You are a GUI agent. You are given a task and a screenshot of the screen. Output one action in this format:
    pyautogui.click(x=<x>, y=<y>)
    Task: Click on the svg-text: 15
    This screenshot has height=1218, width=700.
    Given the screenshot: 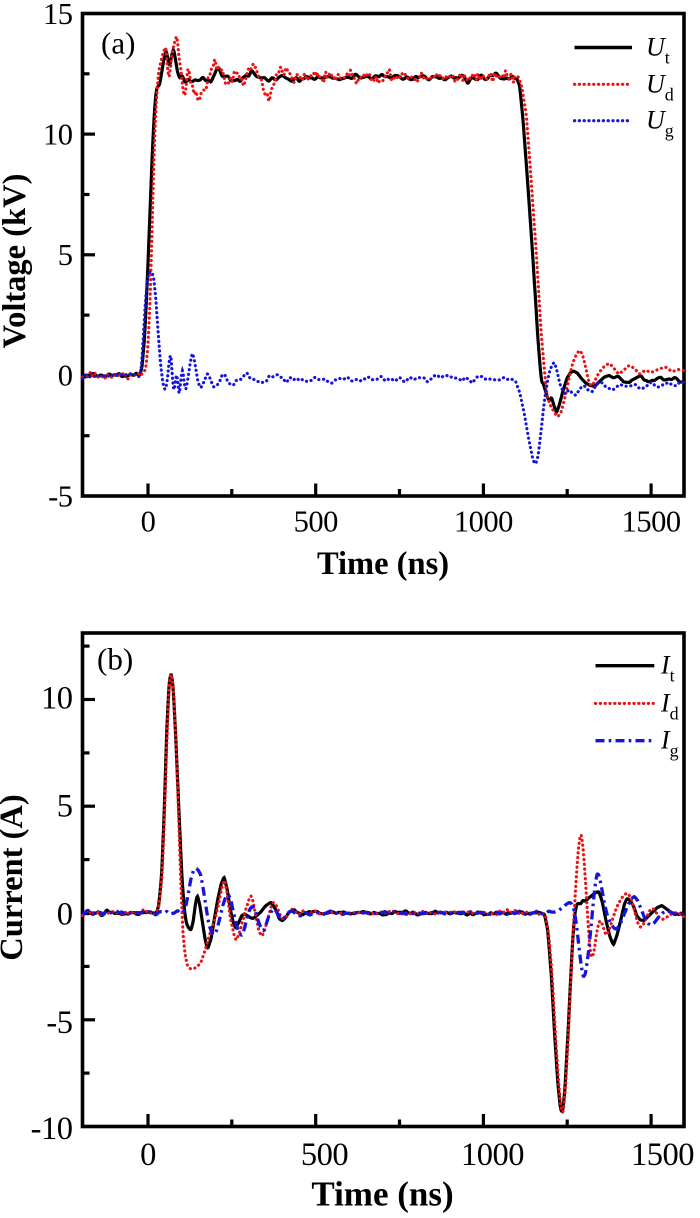 What is the action you would take?
    pyautogui.click(x=58, y=15)
    